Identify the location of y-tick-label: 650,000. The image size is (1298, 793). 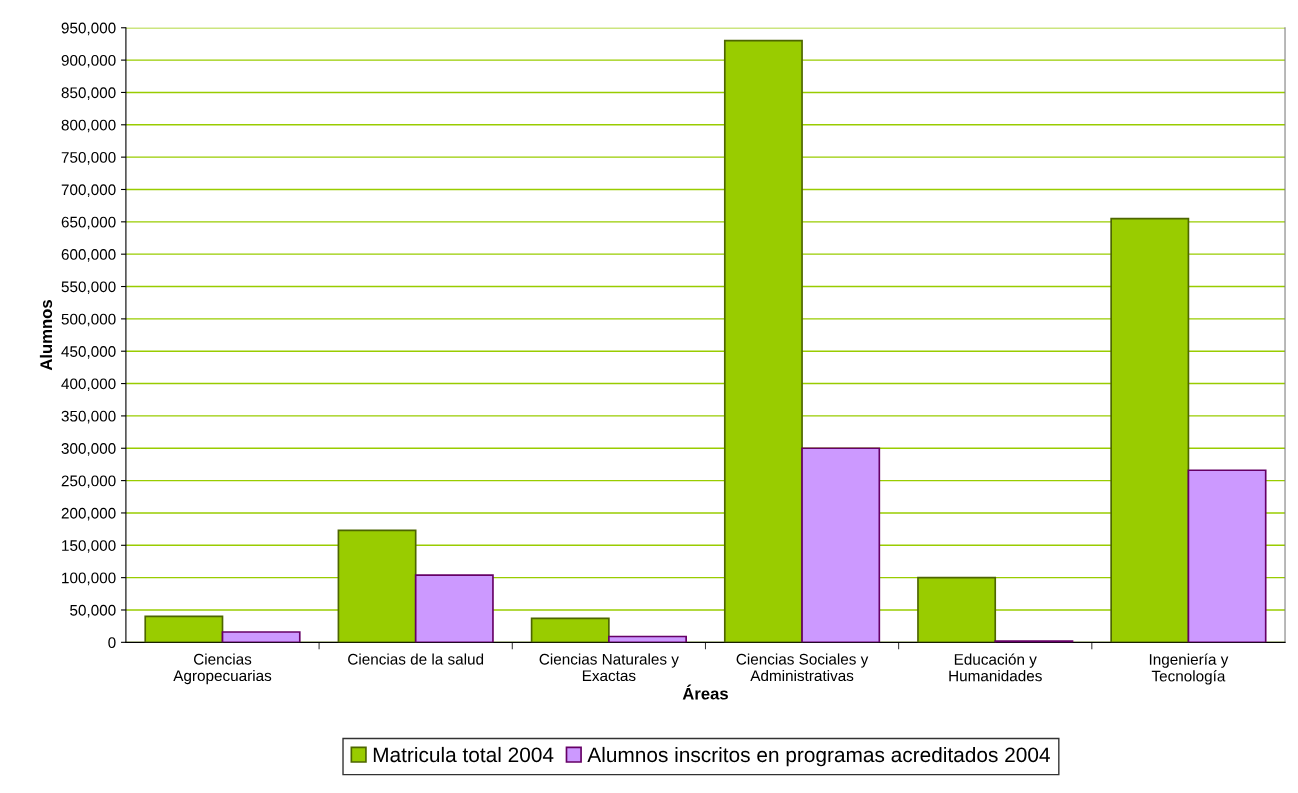
(88, 223).